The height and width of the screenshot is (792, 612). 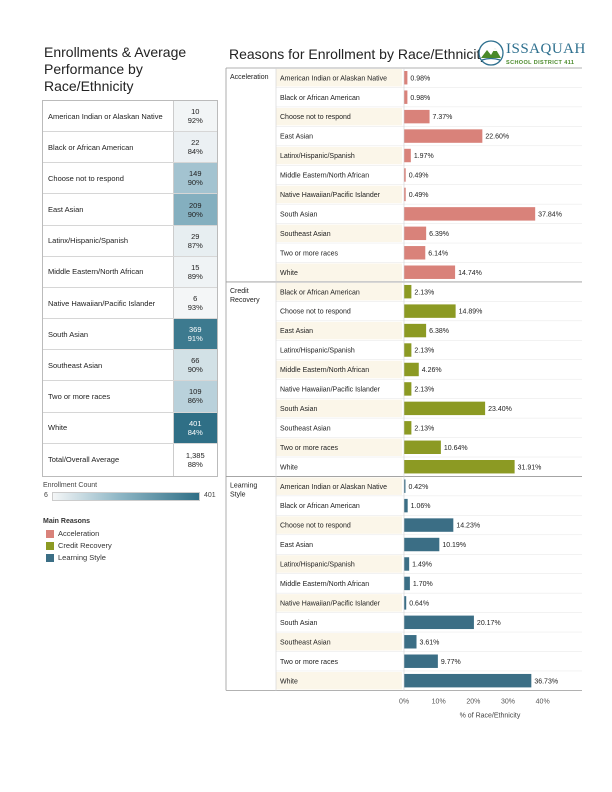 I want to click on table-row: Black or African American 22 84%, so click(x=130, y=148).